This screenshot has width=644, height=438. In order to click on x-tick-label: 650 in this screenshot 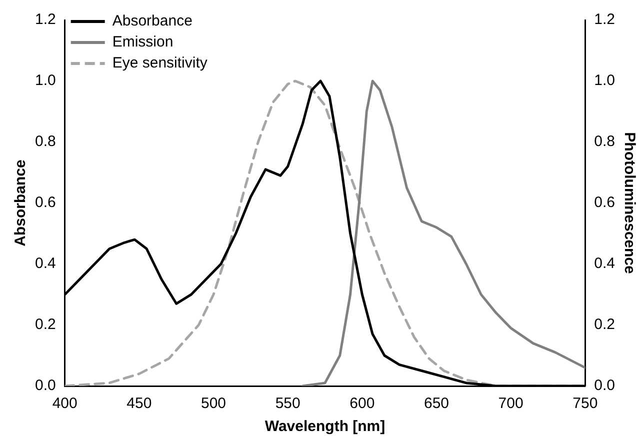, I will do `click(437, 403)`.